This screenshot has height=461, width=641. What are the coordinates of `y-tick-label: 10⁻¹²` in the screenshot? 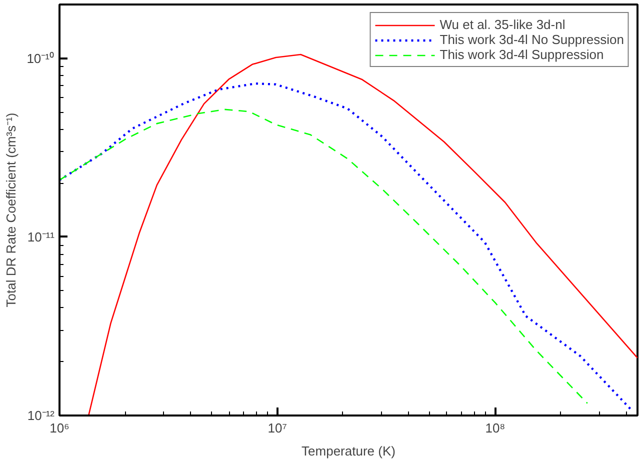 It's located at (41, 415).